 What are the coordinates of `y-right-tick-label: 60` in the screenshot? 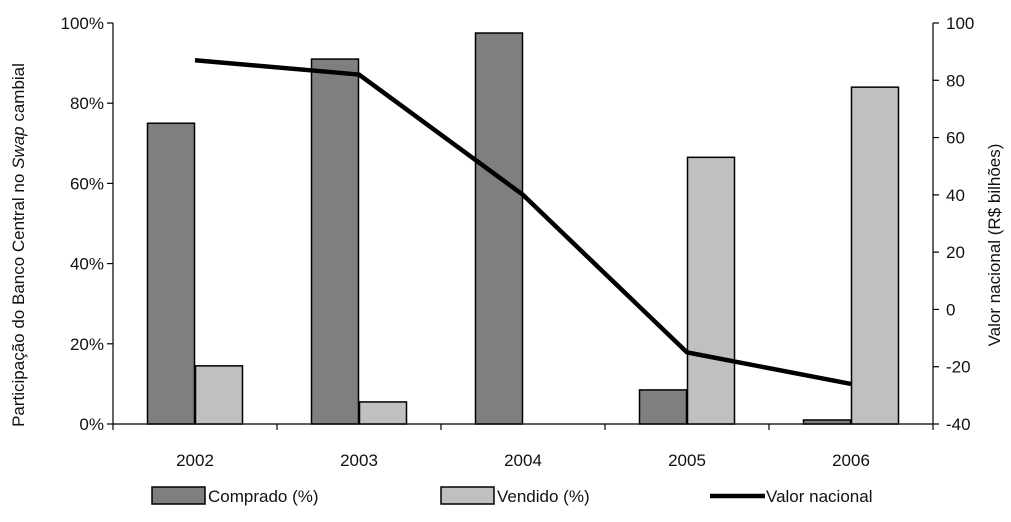 It's located at (955, 138).